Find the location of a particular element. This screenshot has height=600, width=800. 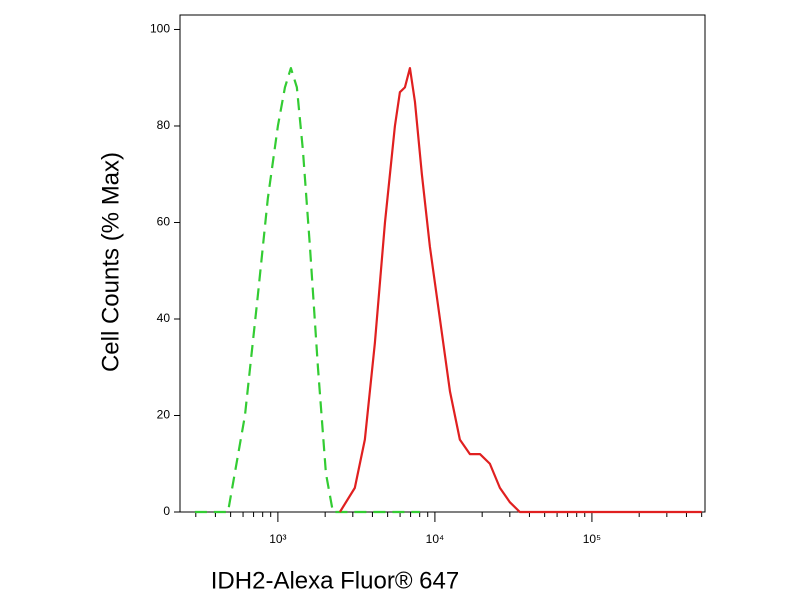

x-tick-label: 10³ is located at coordinates (277, 539).